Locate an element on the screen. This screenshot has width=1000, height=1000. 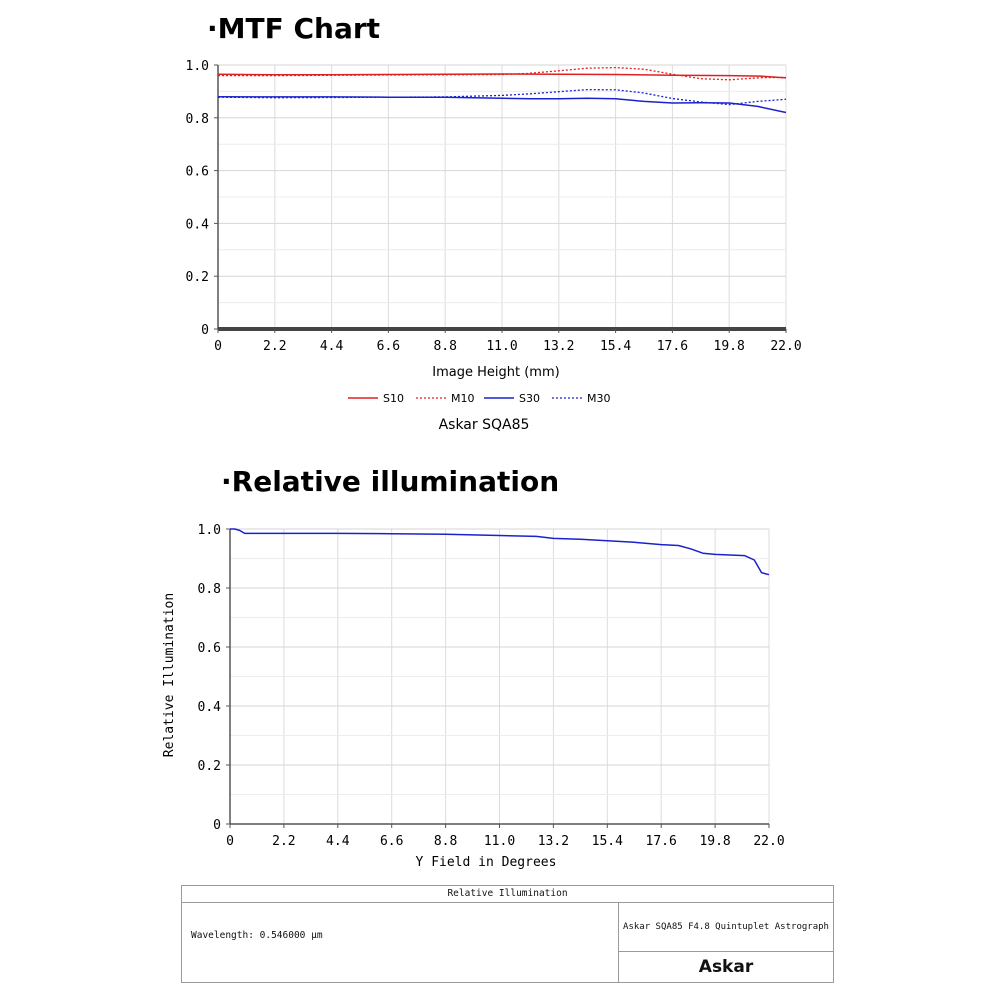
info-box-header: Relative Illumination is located at coordinates (507, 894).